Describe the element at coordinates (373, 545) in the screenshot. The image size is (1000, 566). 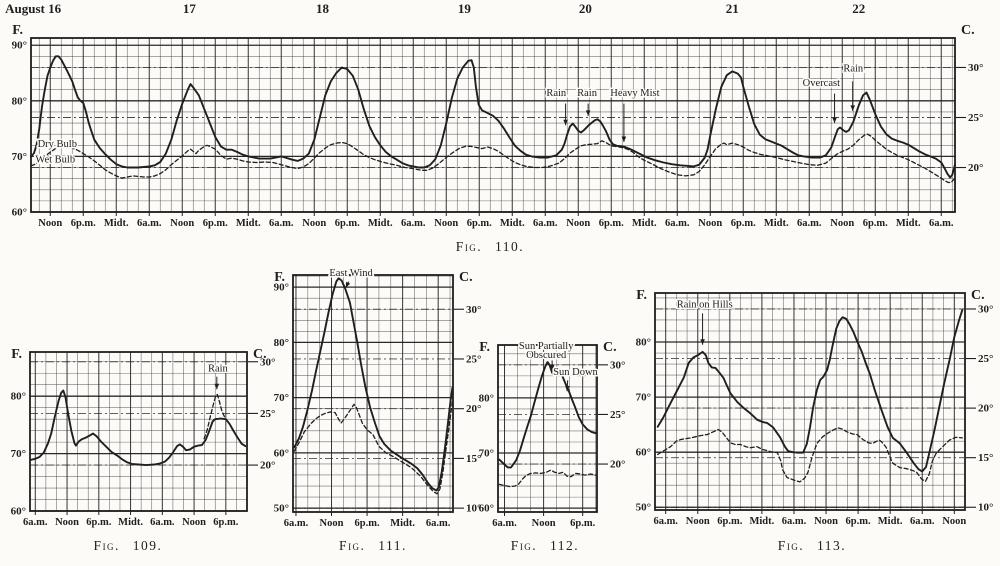
I see `caption-fig-111: Fig. 111.` at that location.